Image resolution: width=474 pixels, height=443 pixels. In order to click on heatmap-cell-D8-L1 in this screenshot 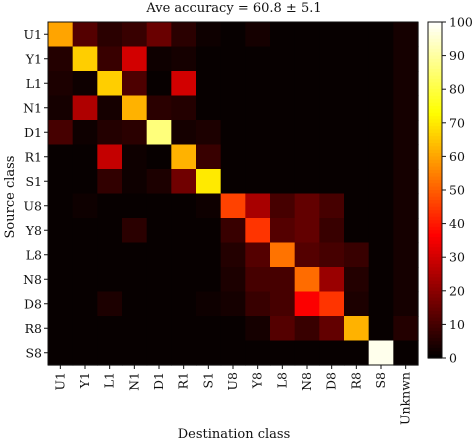, I will do `click(110, 304)`.